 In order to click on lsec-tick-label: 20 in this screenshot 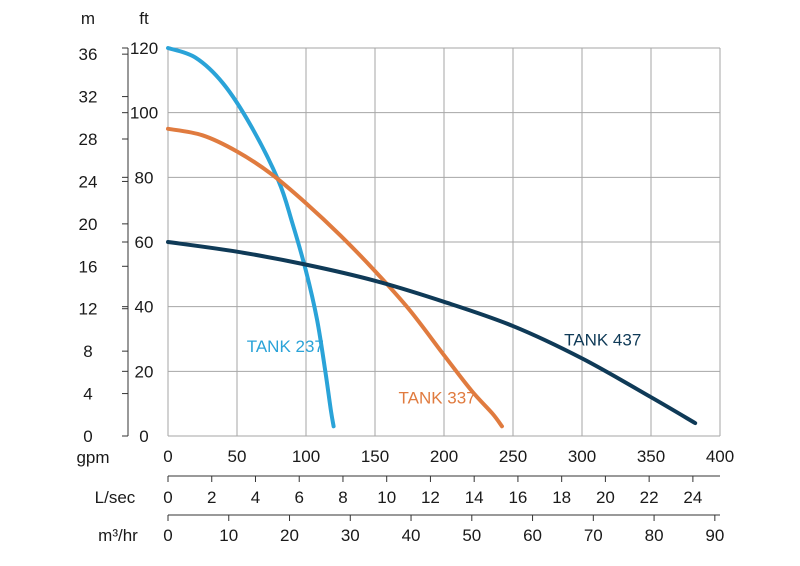, I will do `click(605, 497)`.